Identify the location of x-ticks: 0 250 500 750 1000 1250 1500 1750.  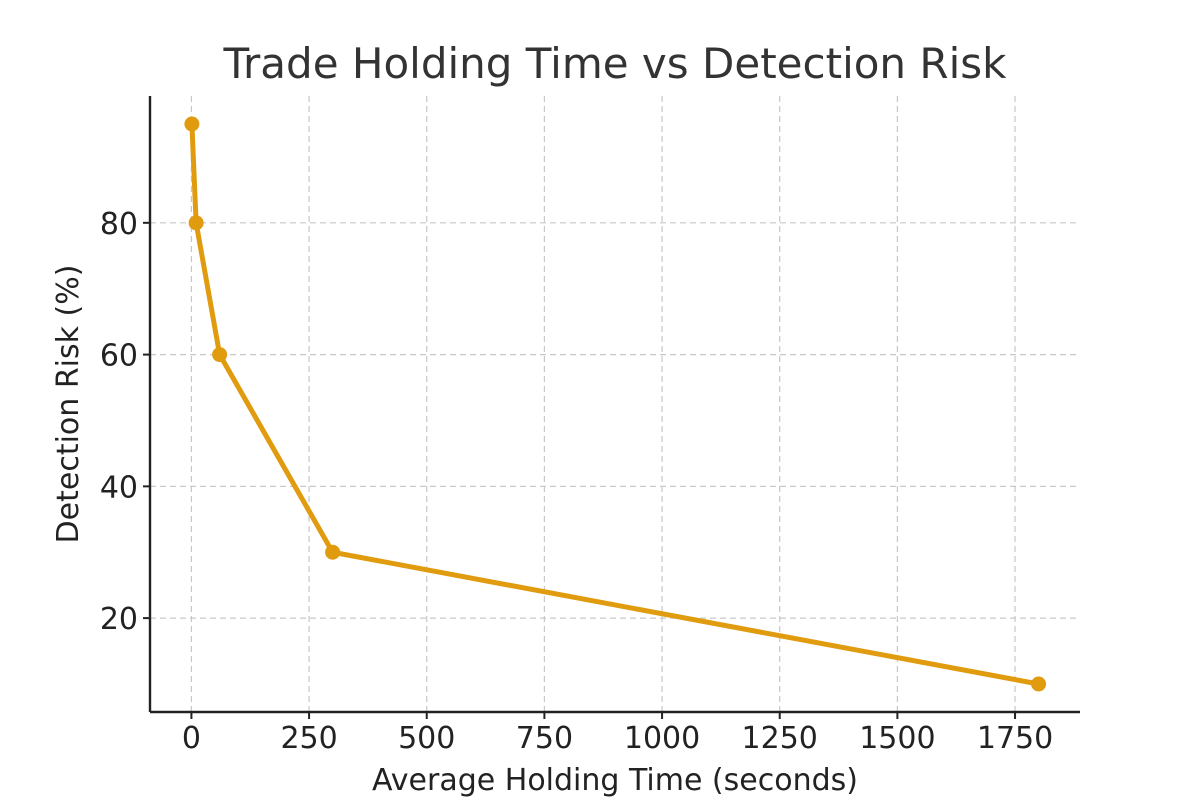
(617, 734).